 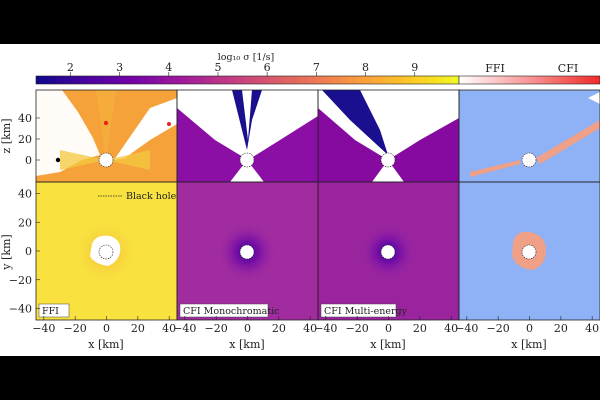 What do you see at coordinates (106, 160) in the screenshot?
I see `black-hole-ffi-xz` at bounding box center [106, 160].